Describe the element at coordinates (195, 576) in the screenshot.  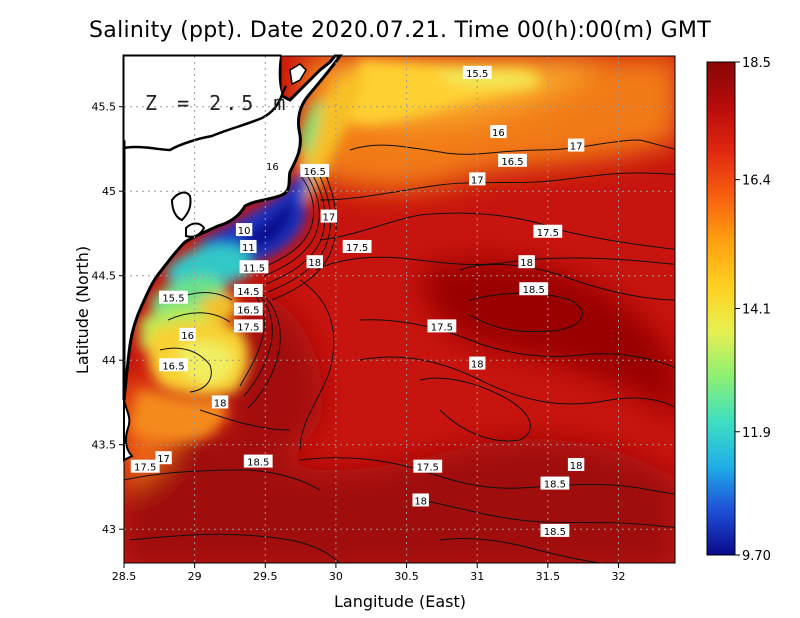
I see `x-tick-label: 29` at that location.